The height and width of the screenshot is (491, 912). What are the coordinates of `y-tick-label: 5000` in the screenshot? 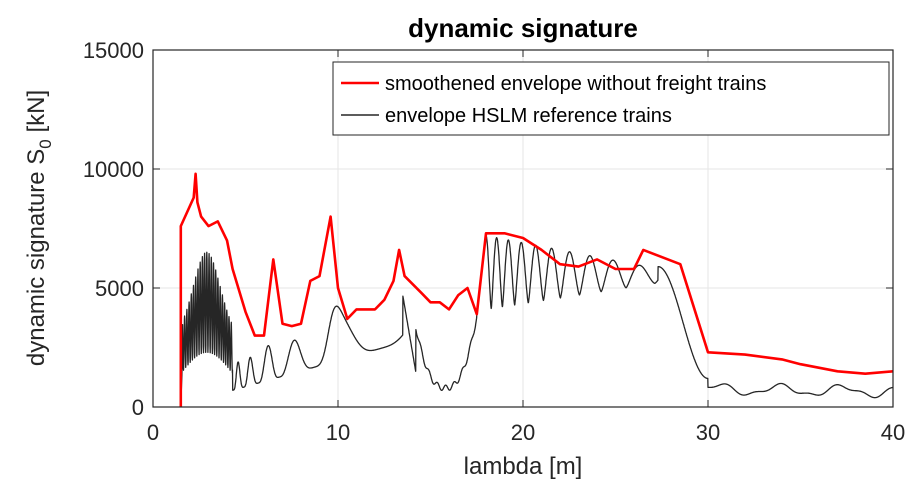 It's located at (119, 288).